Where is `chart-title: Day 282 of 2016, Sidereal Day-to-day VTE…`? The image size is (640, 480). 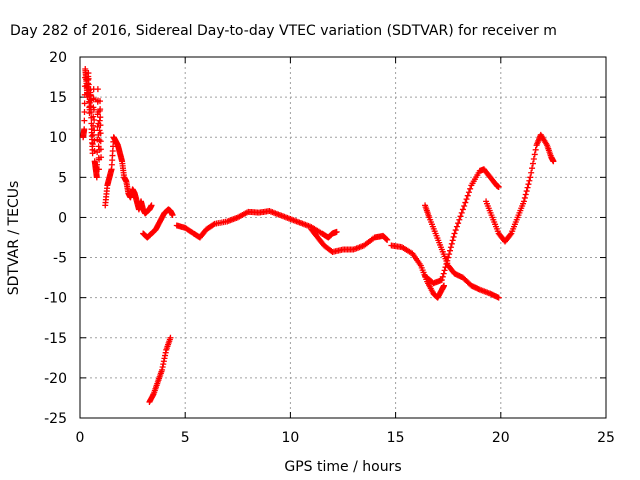 chart-title: Day 282 of 2016, Sidereal Day-to-day VTE… is located at coordinates (283, 31).